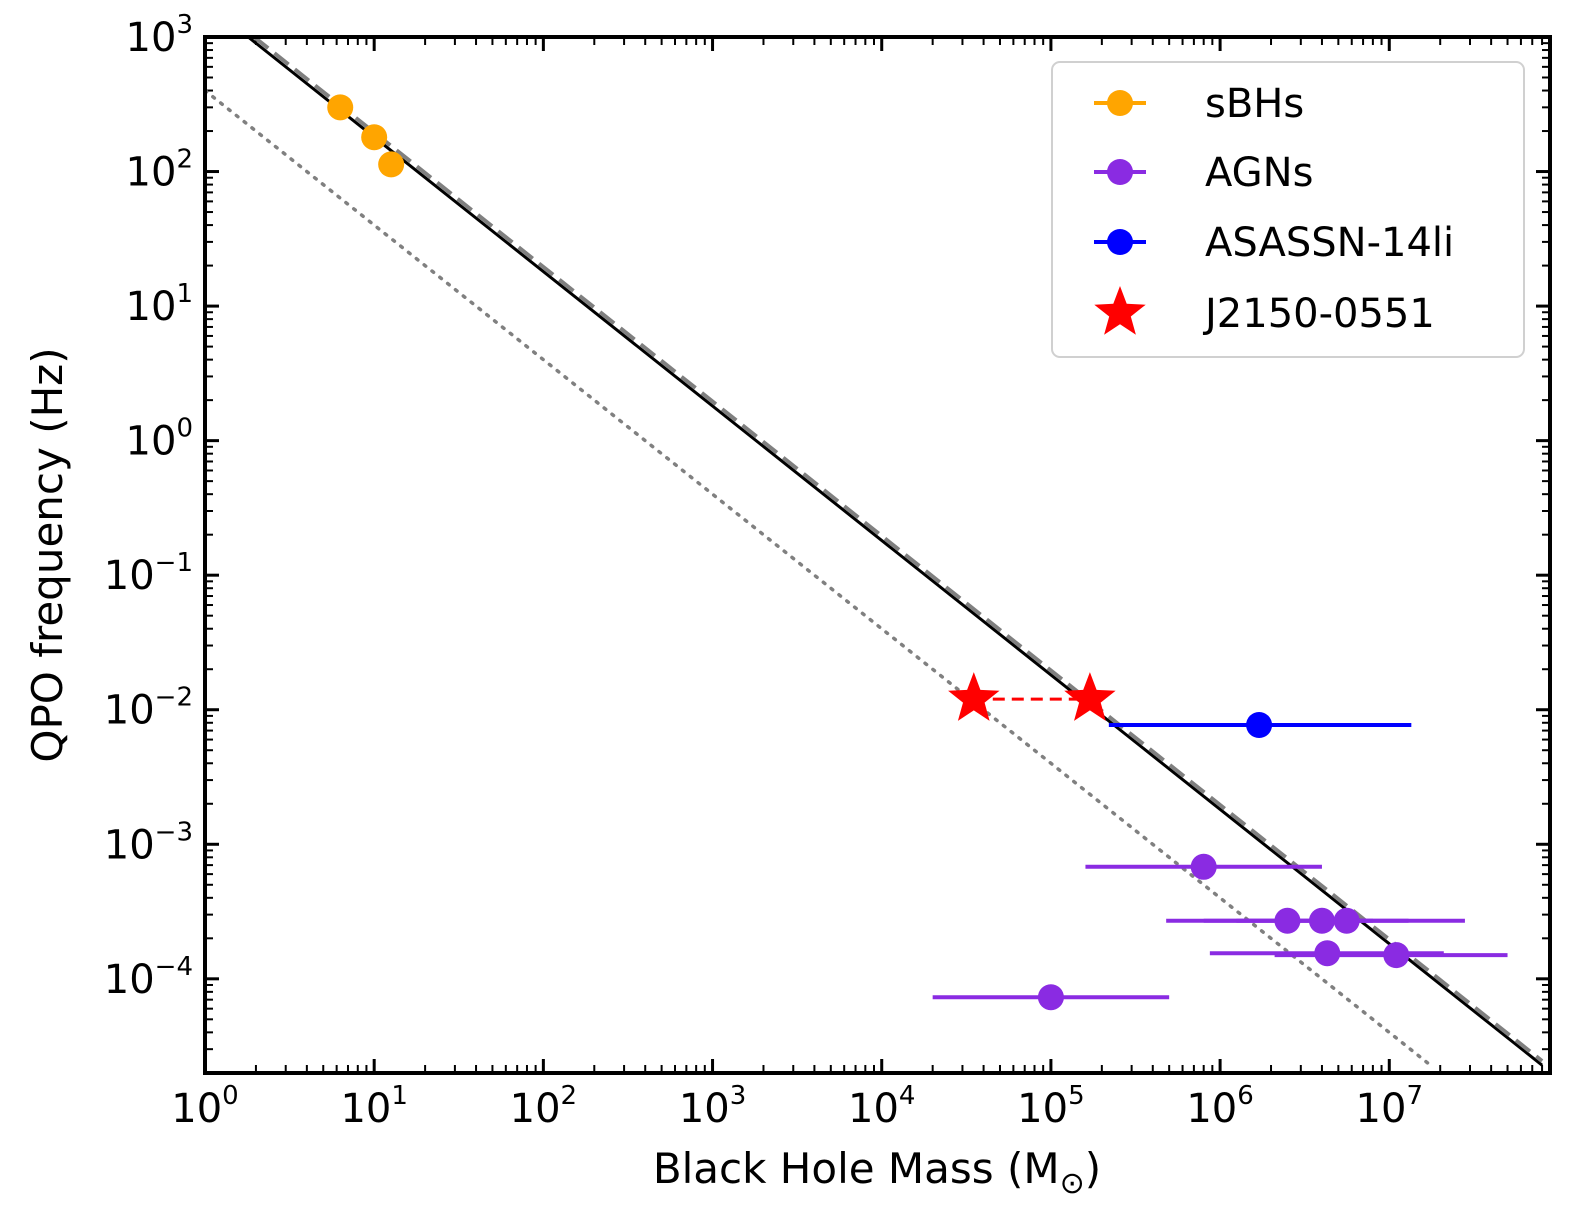 This screenshot has height=1225, width=1579. What do you see at coordinates (1199, 104) in the screenshot?
I see `legend-entry: sBHs` at bounding box center [1199, 104].